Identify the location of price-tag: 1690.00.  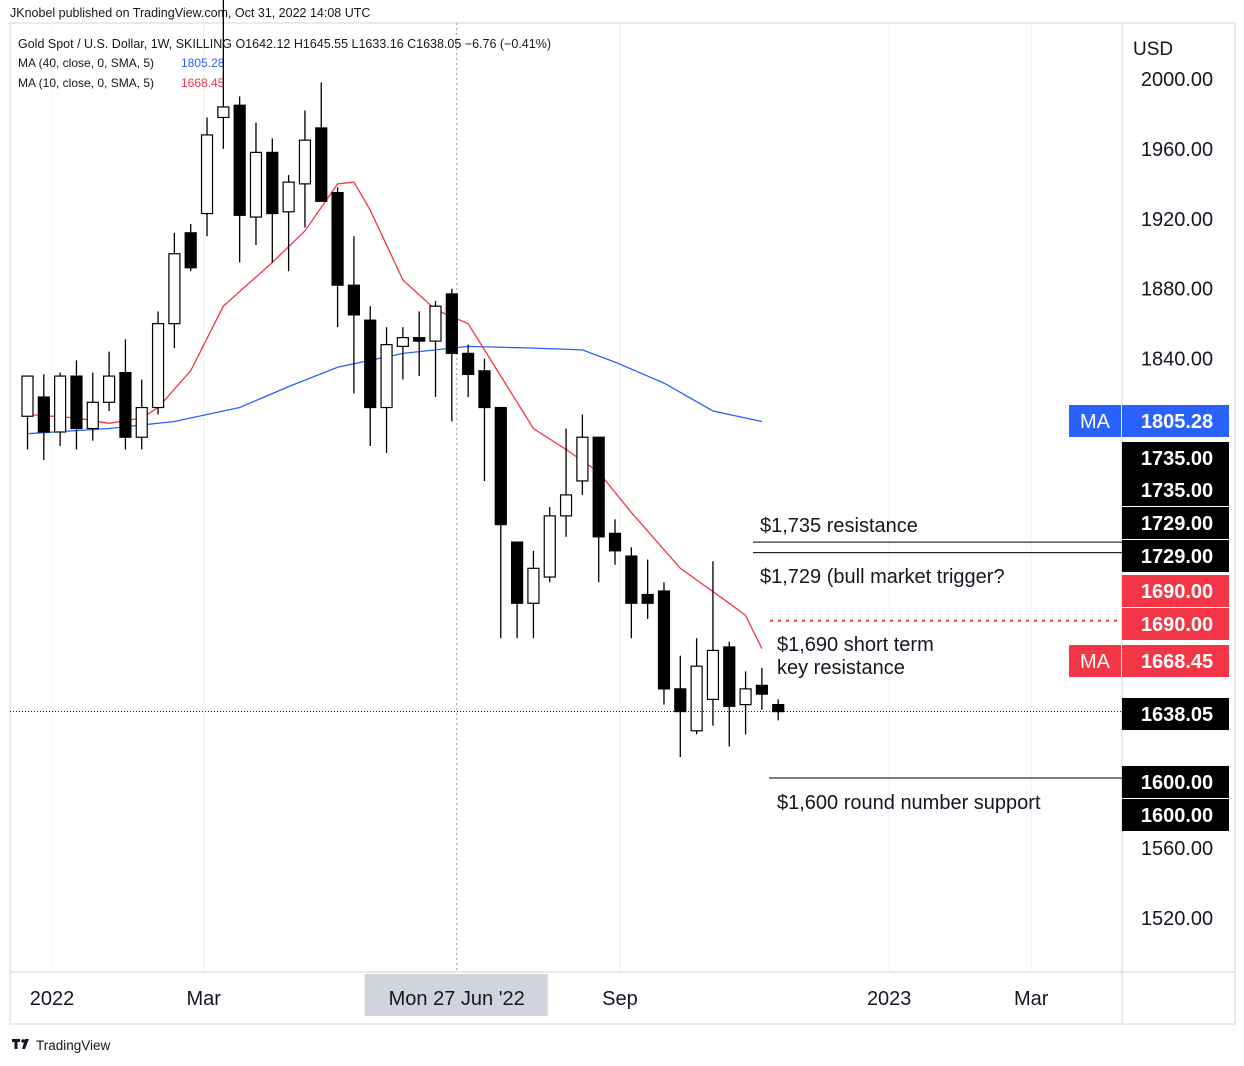
(1175, 624).